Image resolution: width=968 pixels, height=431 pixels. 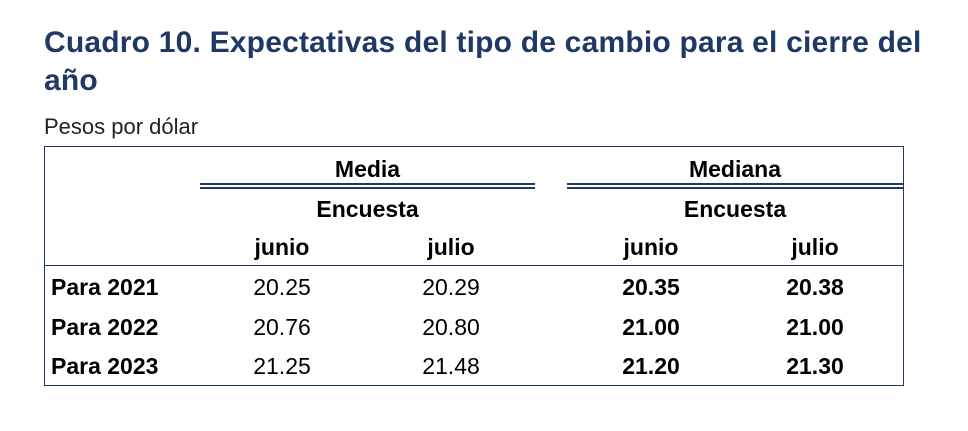 What do you see at coordinates (367, 186) in the screenshot?
I see `media-double-rule` at bounding box center [367, 186].